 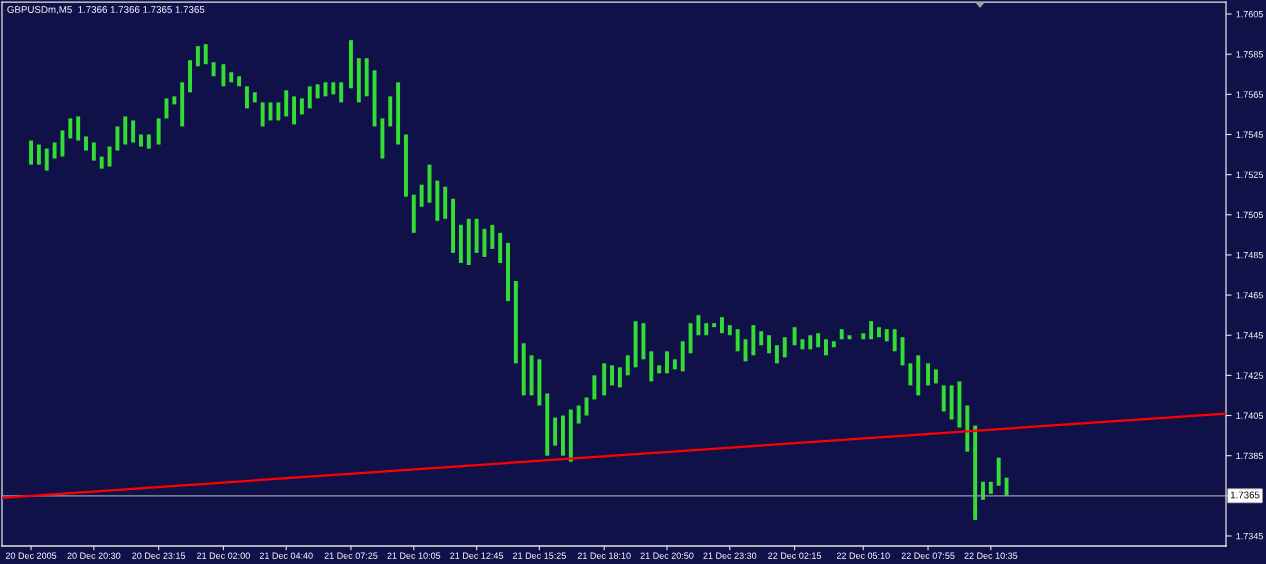 What do you see at coordinates (94, 555) in the screenshot?
I see `x-tick-label: 20 Dec 20:30` at bounding box center [94, 555].